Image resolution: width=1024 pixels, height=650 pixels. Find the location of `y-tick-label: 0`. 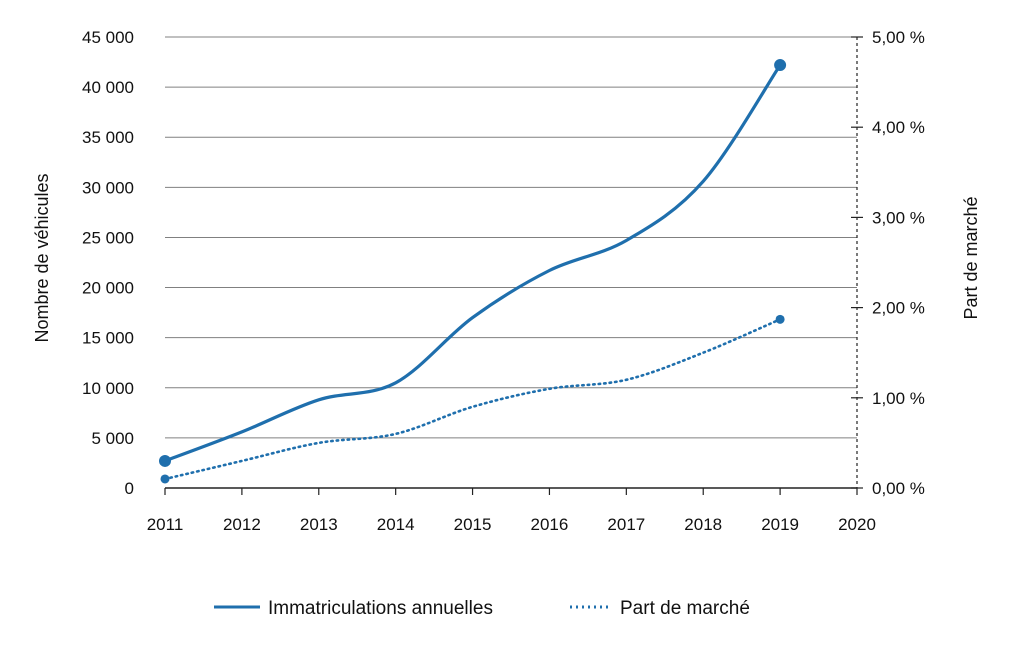

y-tick-label: 0 is located at coordinates (129, 488).